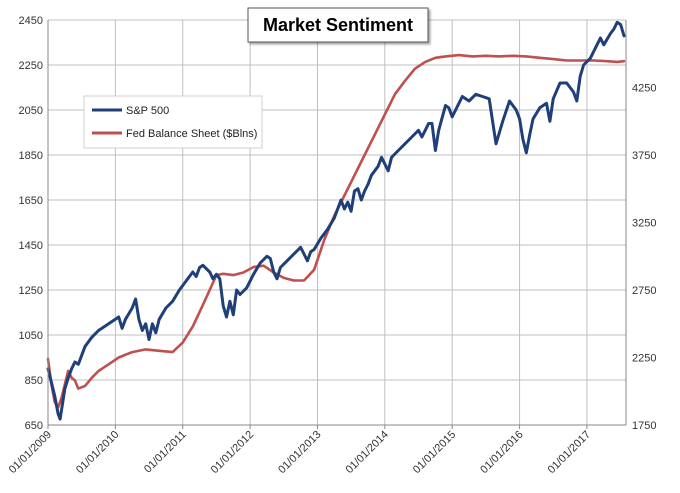 The image size is (680, 493). Describe the element at coordinates (31, 291) in the screenshot. I see `left-tick-label: 1250` at that location.